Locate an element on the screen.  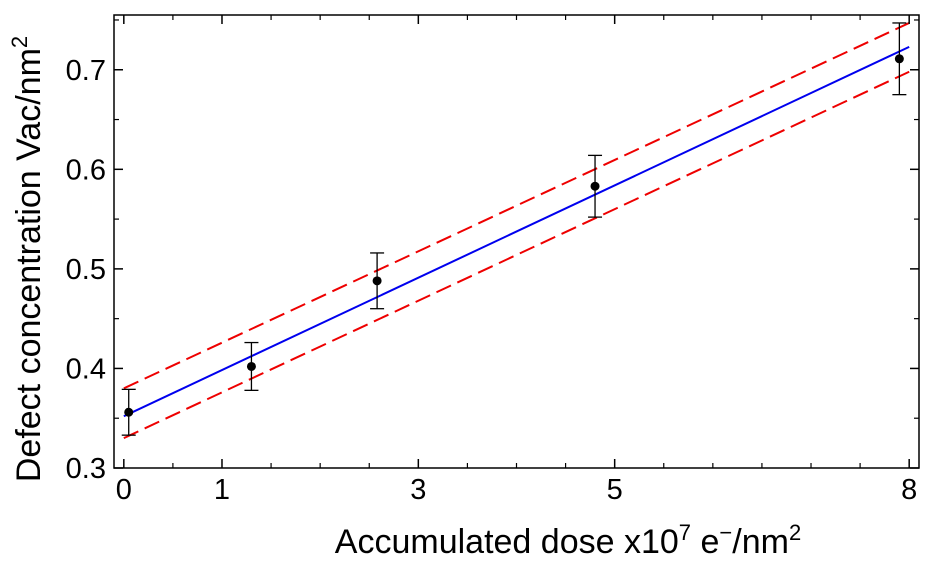
x-axis-title: Accumulated dose x107 e−/nm2 is located at coordinates (568, 540).